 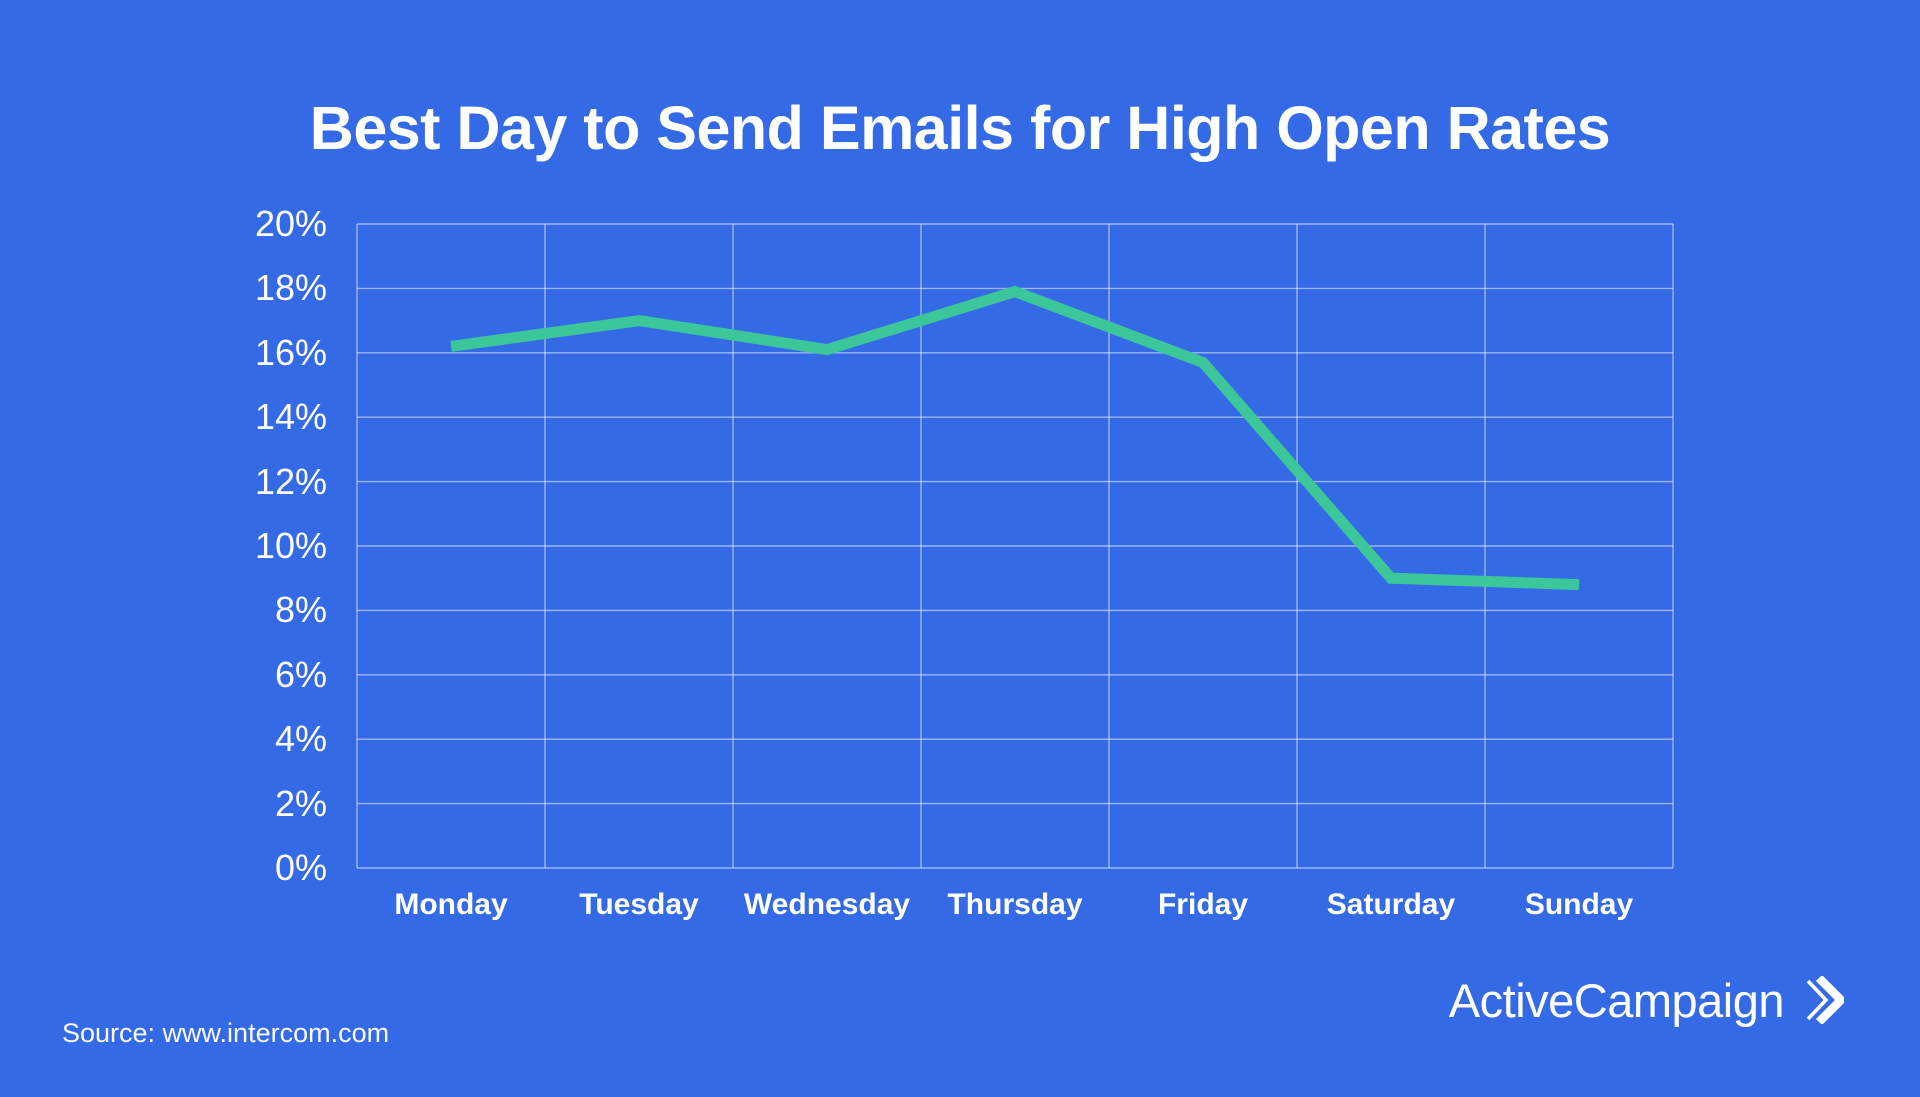 I want to click on y-tick-label: 0%, so click(x=300, y=867).